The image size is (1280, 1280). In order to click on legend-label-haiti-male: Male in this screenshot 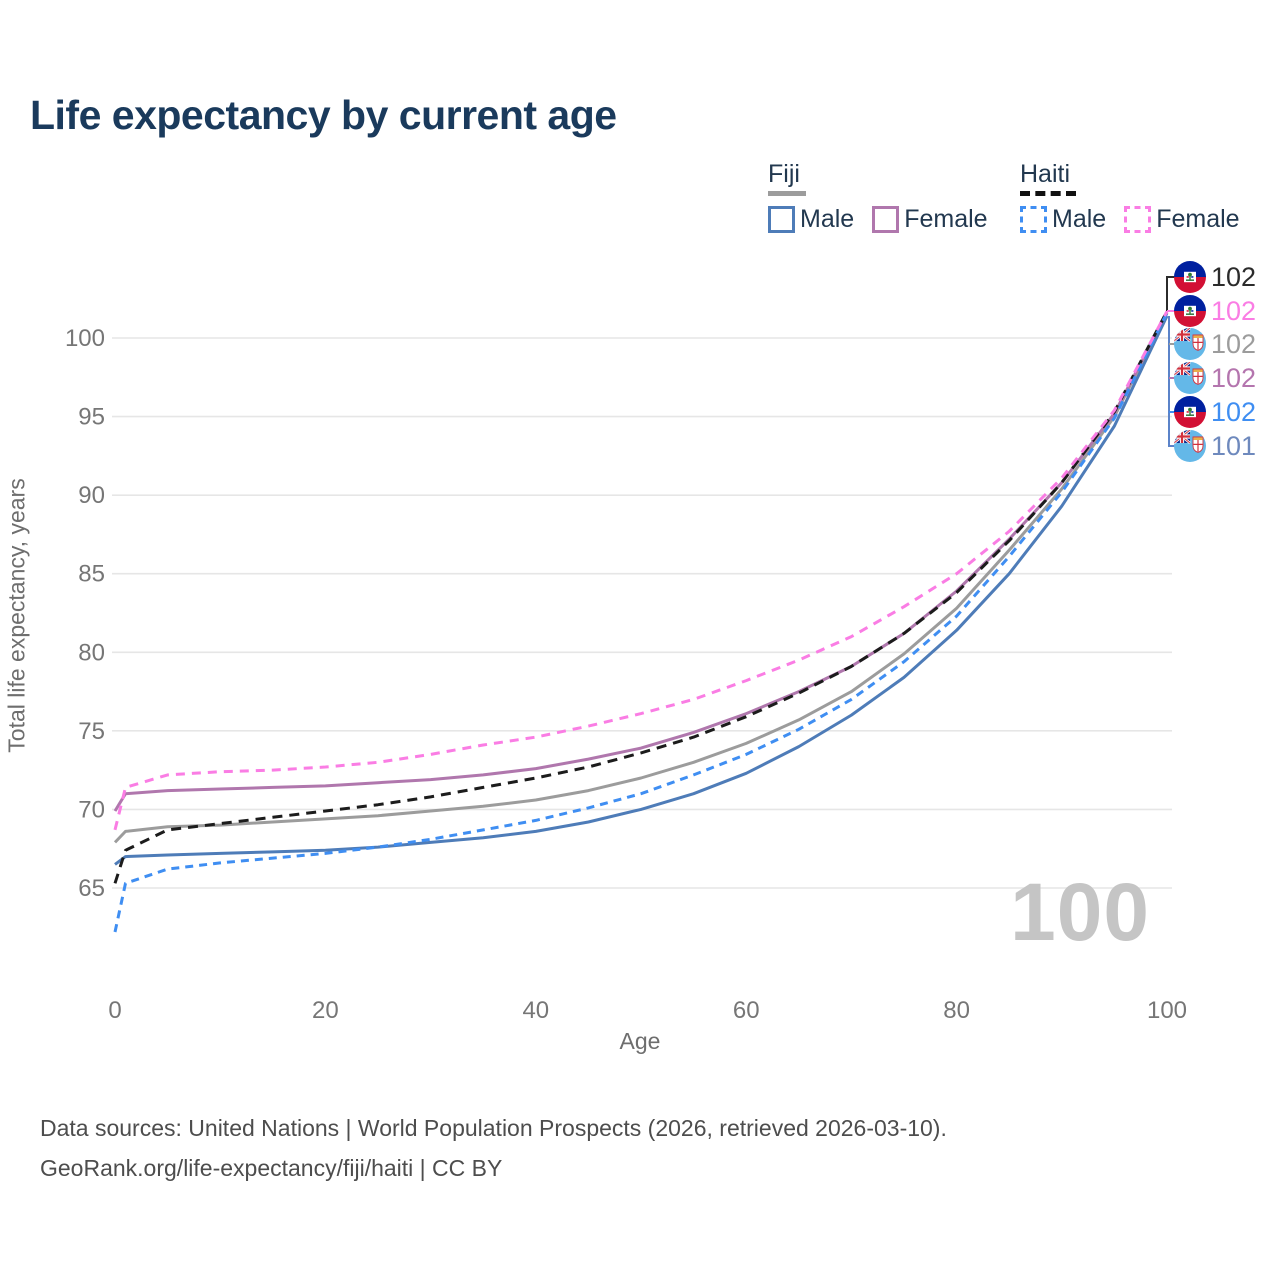, I will do `click(1079, 219)`.